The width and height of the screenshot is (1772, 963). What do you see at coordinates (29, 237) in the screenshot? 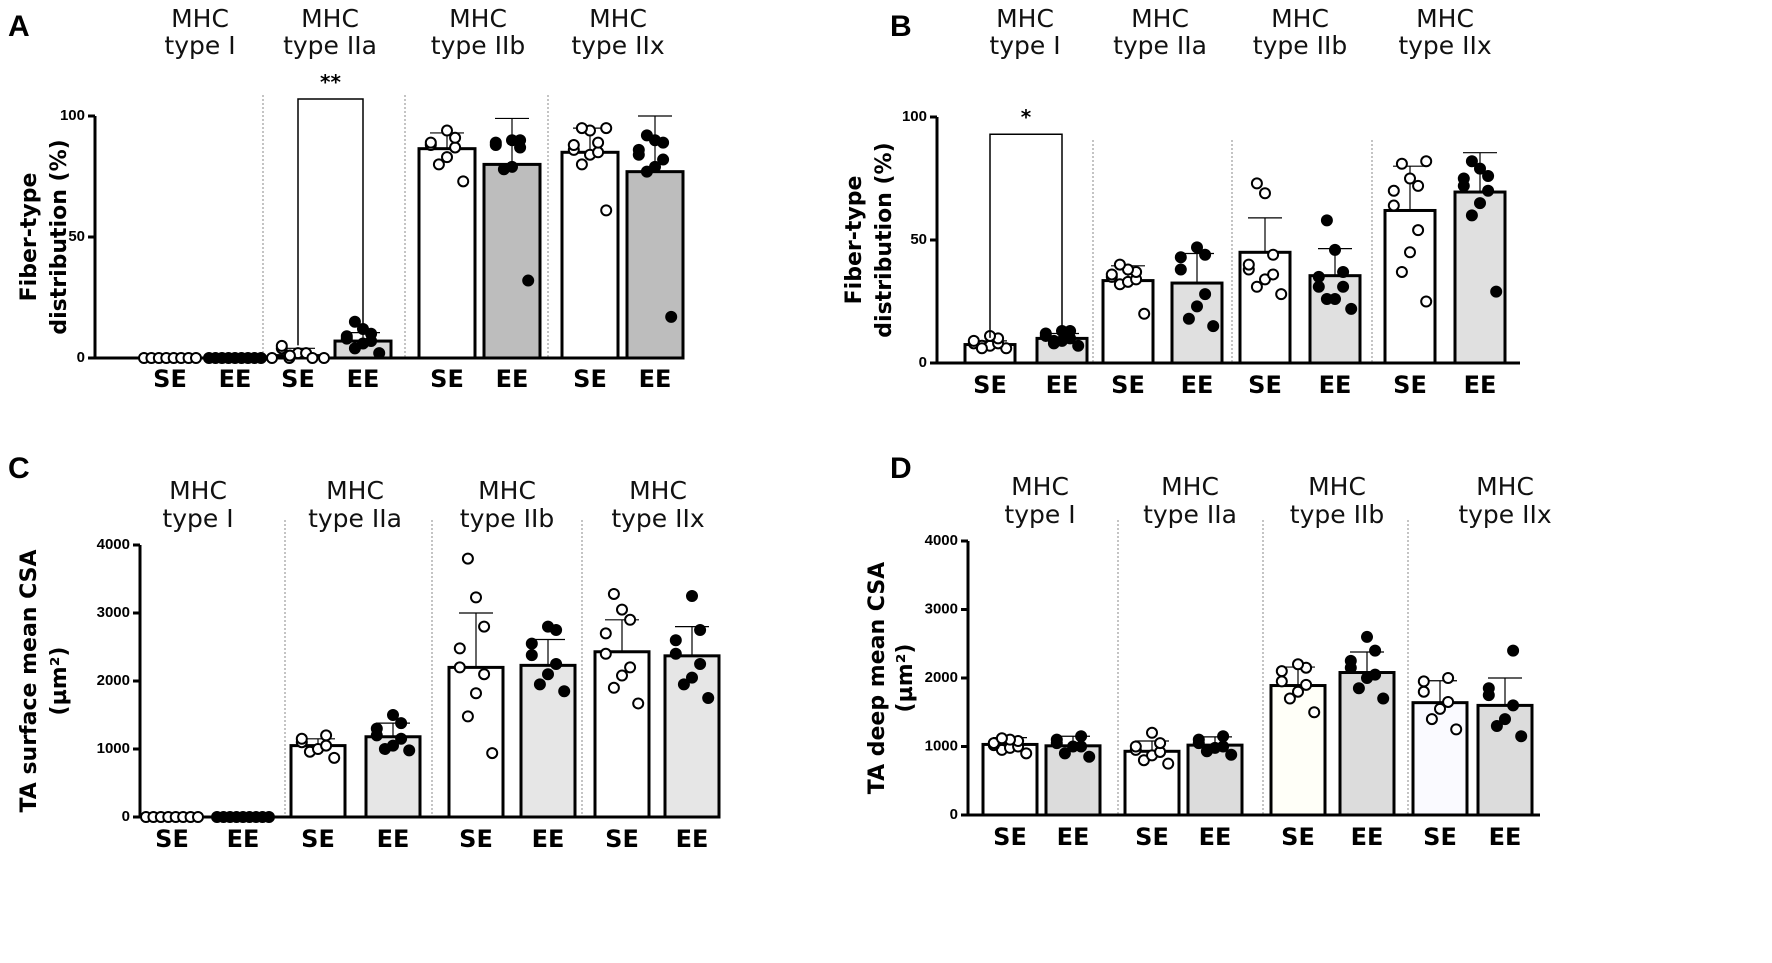
I see `y-axis-label: Fiber-type` at bounding box center [29, 237].